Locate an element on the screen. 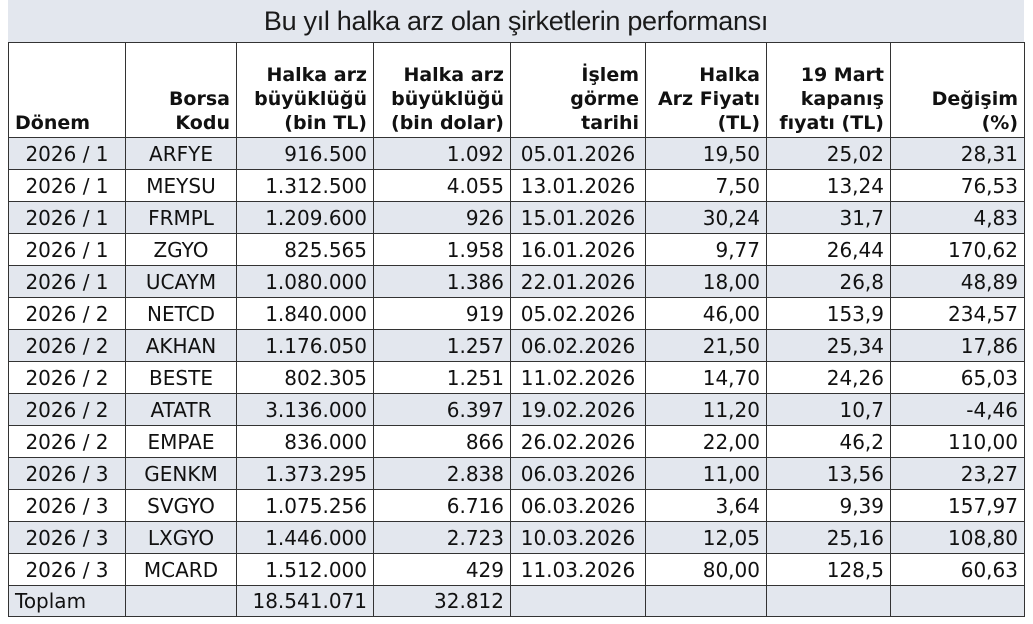  degisim-cell: 170,62 is located at coordinates (957, 249).